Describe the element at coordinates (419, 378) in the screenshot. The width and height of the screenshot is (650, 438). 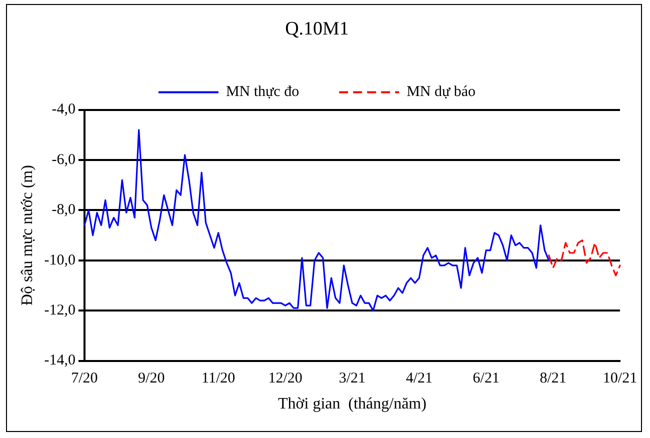
I see `x-tick-label: 4/21` at that location.